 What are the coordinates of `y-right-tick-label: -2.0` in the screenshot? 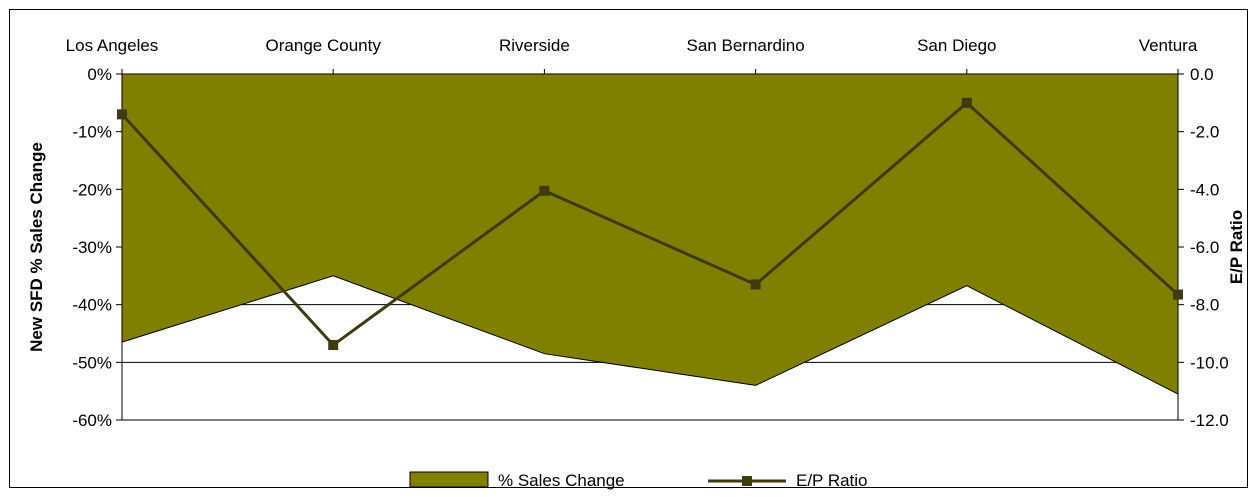 It's located at (1204, 132).